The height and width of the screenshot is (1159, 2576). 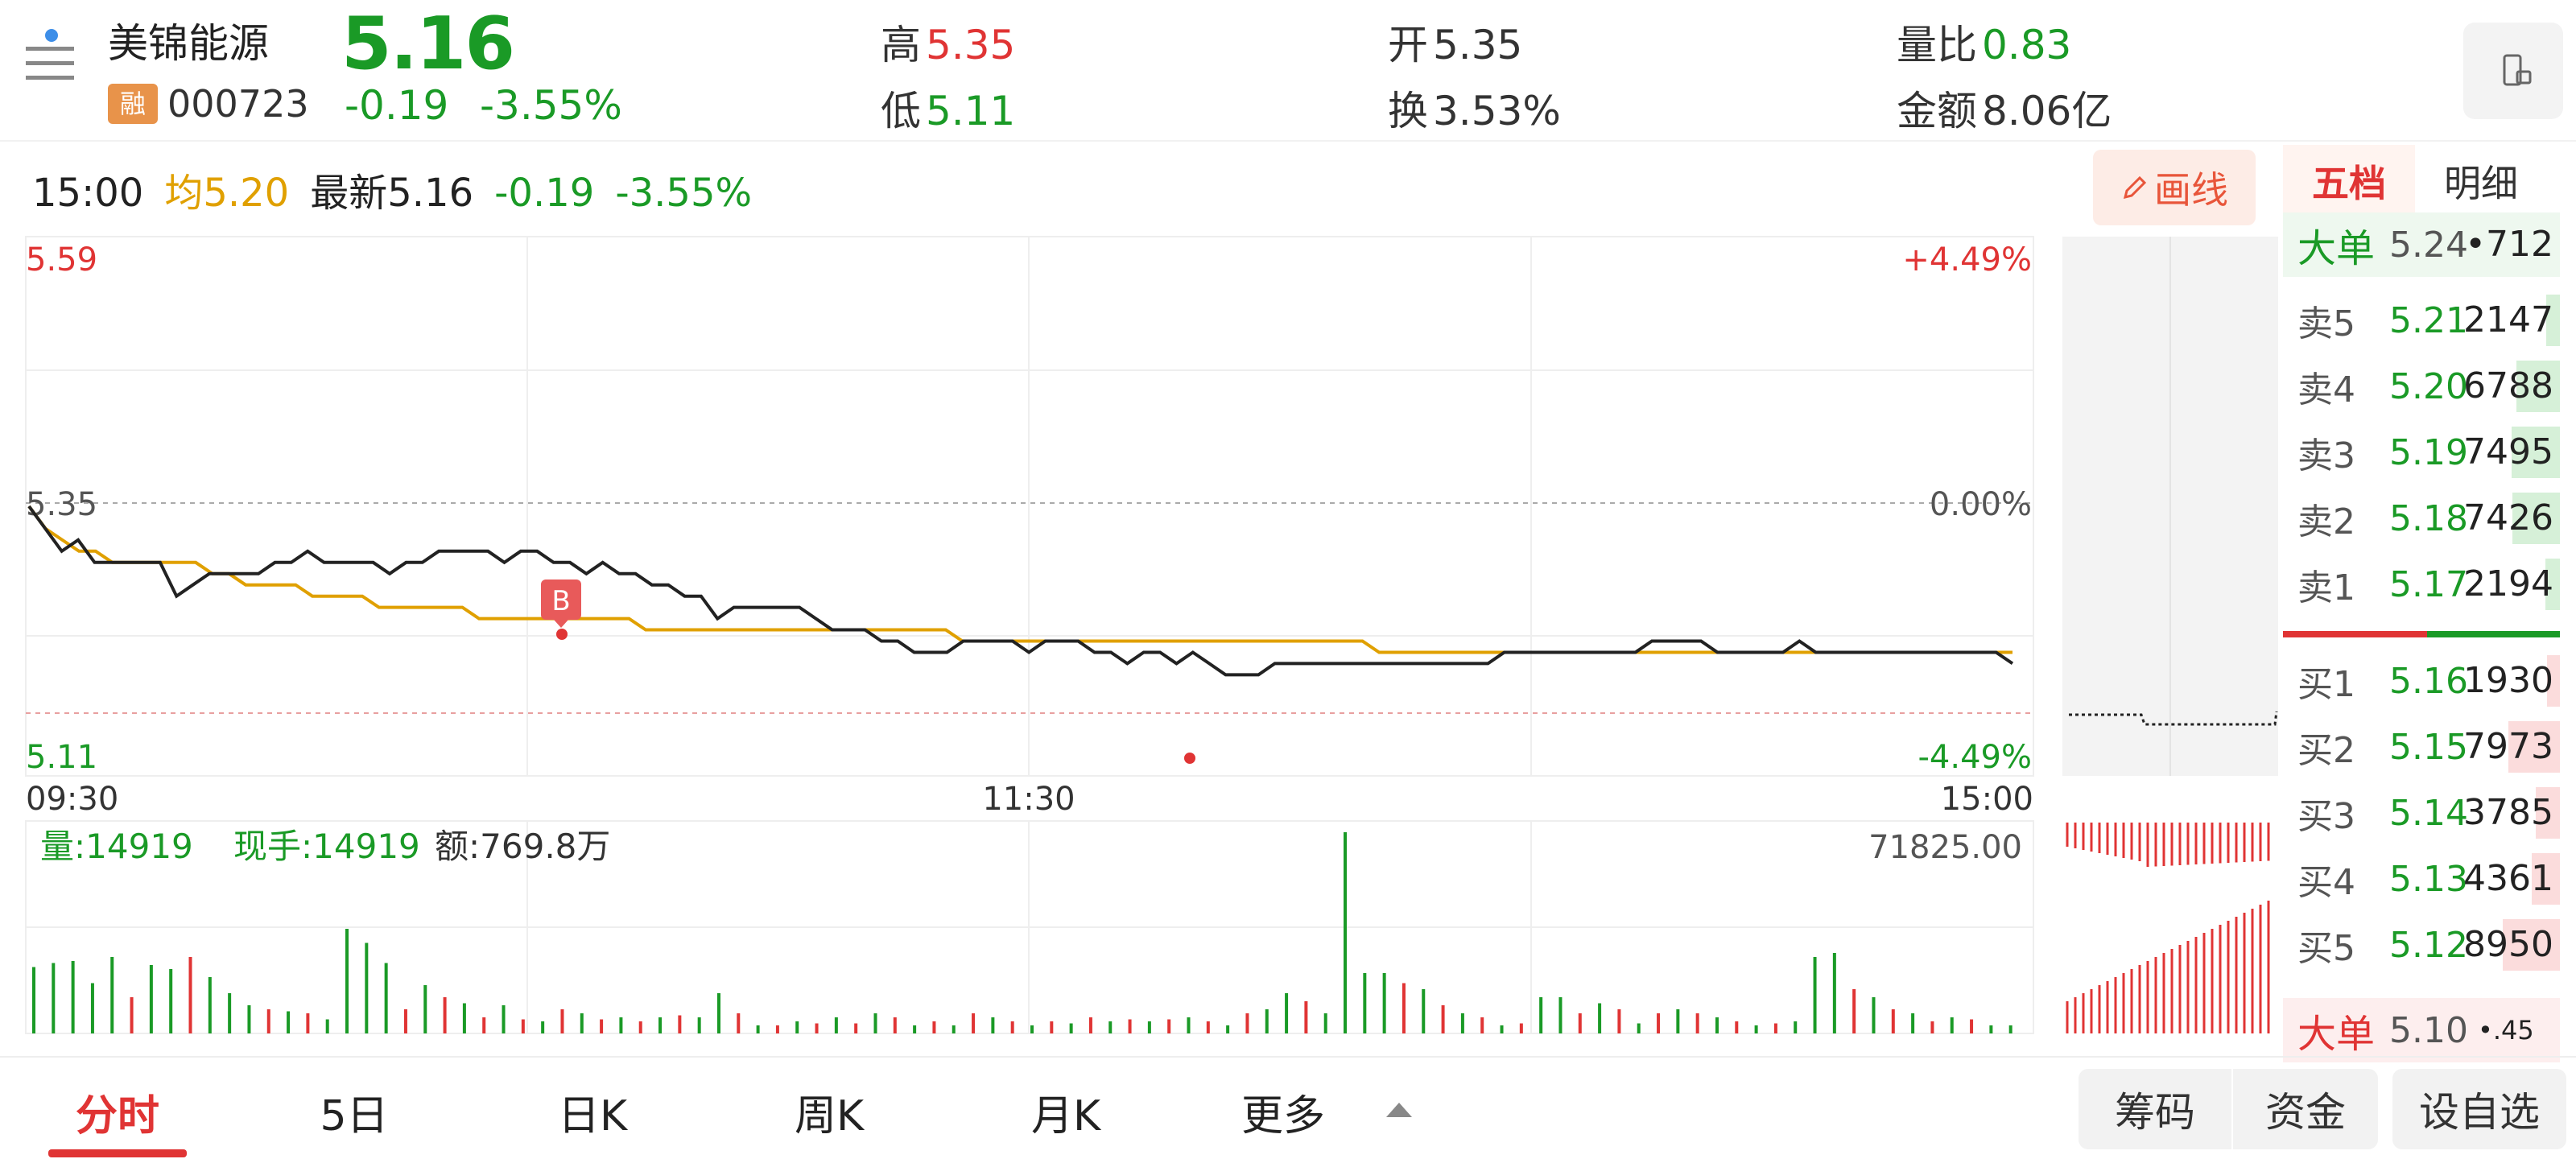 I want to click on level-price: 5.14, so click(x=2428, y=813).